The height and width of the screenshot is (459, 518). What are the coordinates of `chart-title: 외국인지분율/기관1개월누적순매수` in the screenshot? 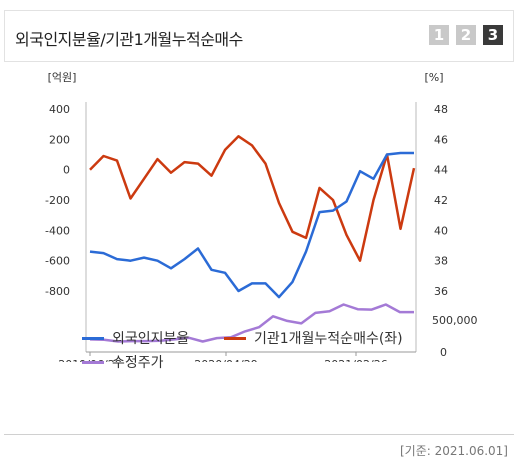 It's located at (129, 39).